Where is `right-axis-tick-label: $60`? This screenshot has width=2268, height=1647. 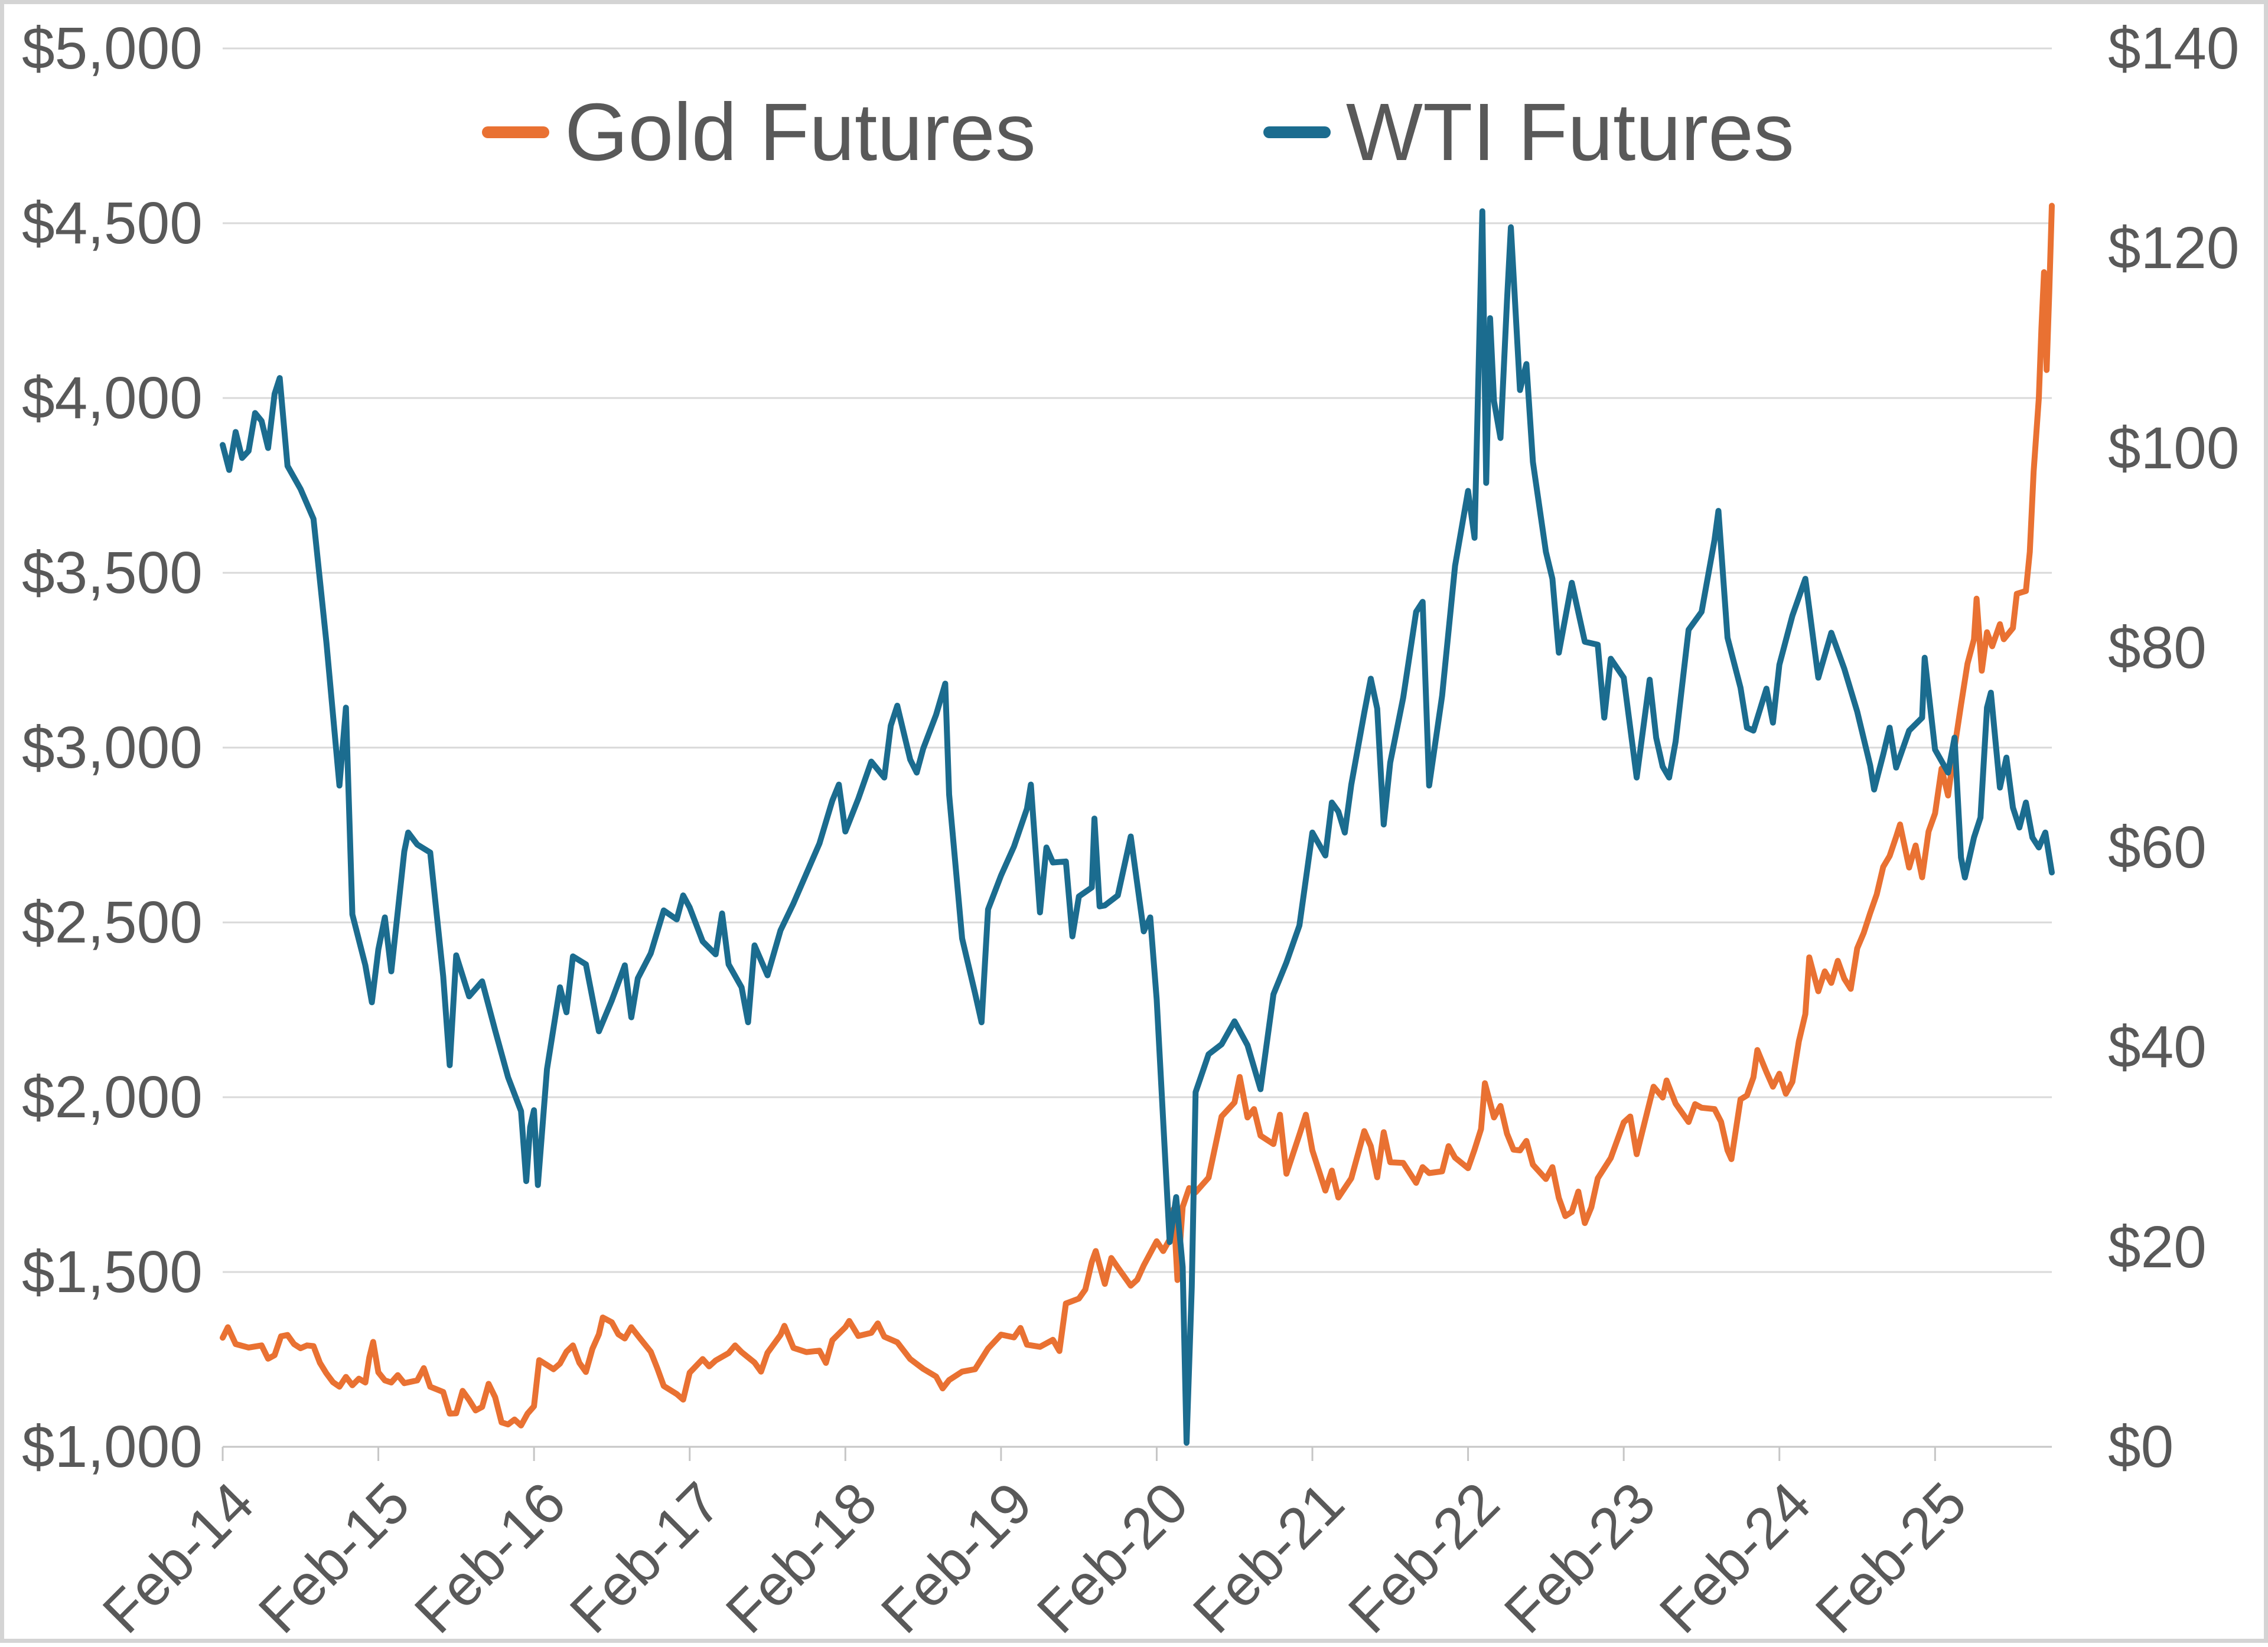 right-axis-tick-label: $60 is located at coordinates (2157, 847).